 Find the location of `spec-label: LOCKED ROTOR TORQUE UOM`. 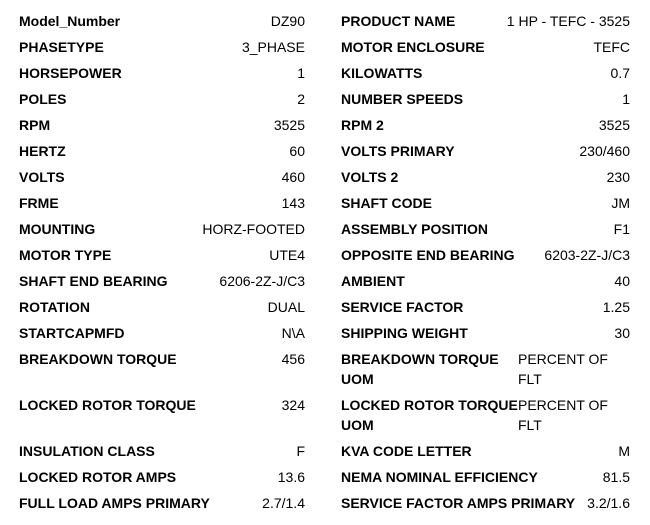

spec-label: LOCKED ROTOR TORQUE UOM is located at coordinates (429, 415).